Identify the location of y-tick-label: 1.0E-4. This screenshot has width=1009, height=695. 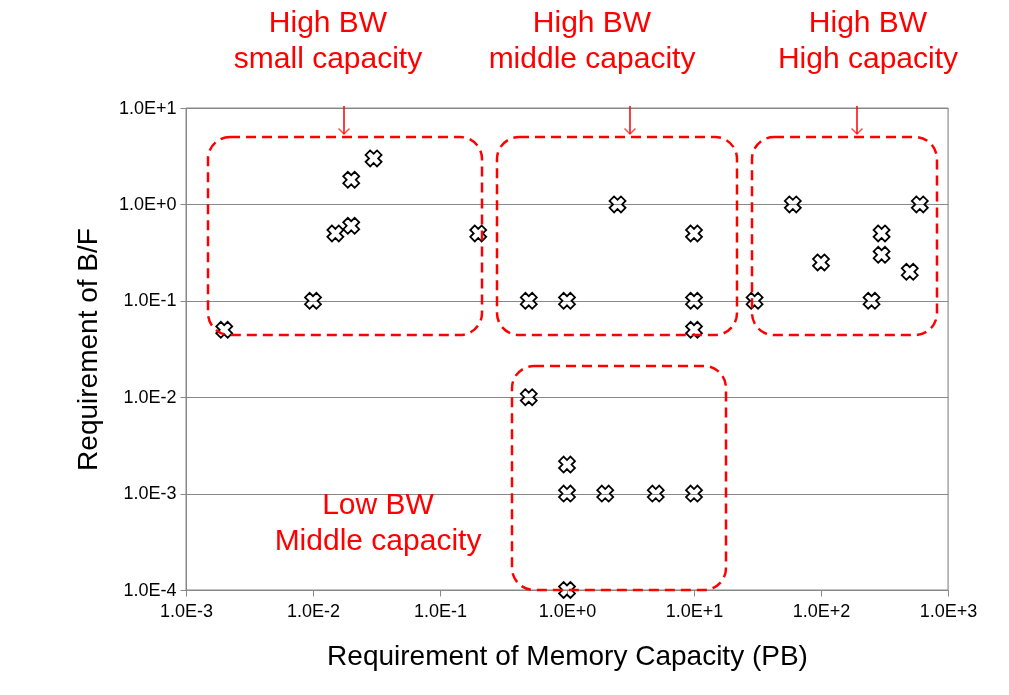
(150, 589).